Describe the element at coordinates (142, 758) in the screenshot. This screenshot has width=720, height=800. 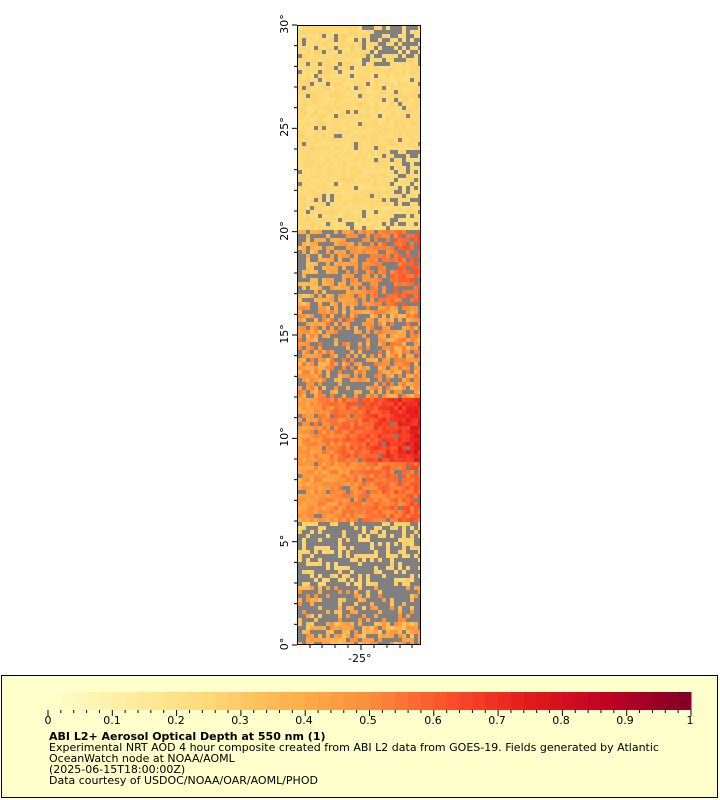
I see `legend-description-line2: OceanWatch node at NOAA/AOML` at that location.